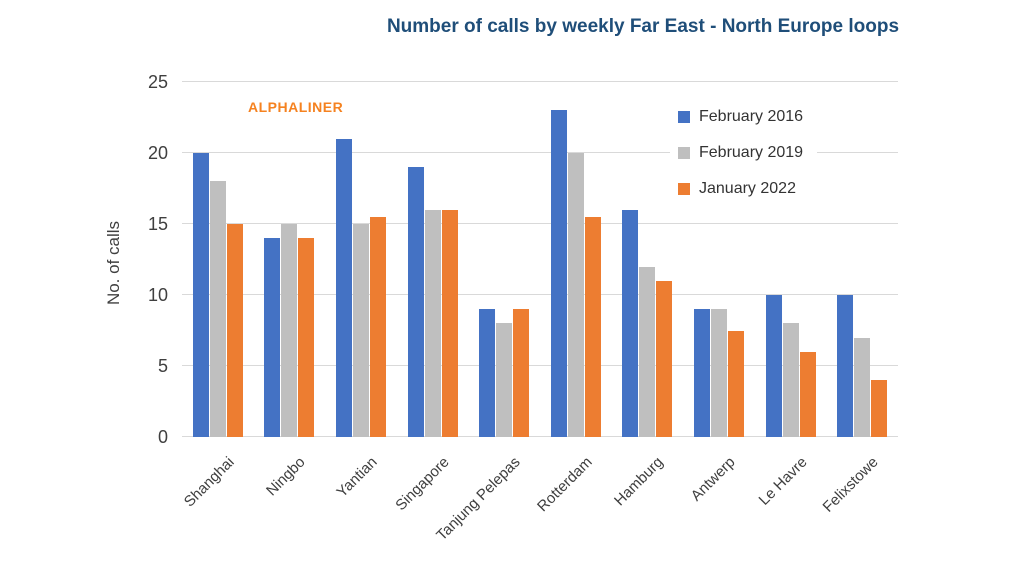 Image resolution: width=1024 pixels, height=576 pixels. I want to click on legend-label: February 2016, so click(751, 116).